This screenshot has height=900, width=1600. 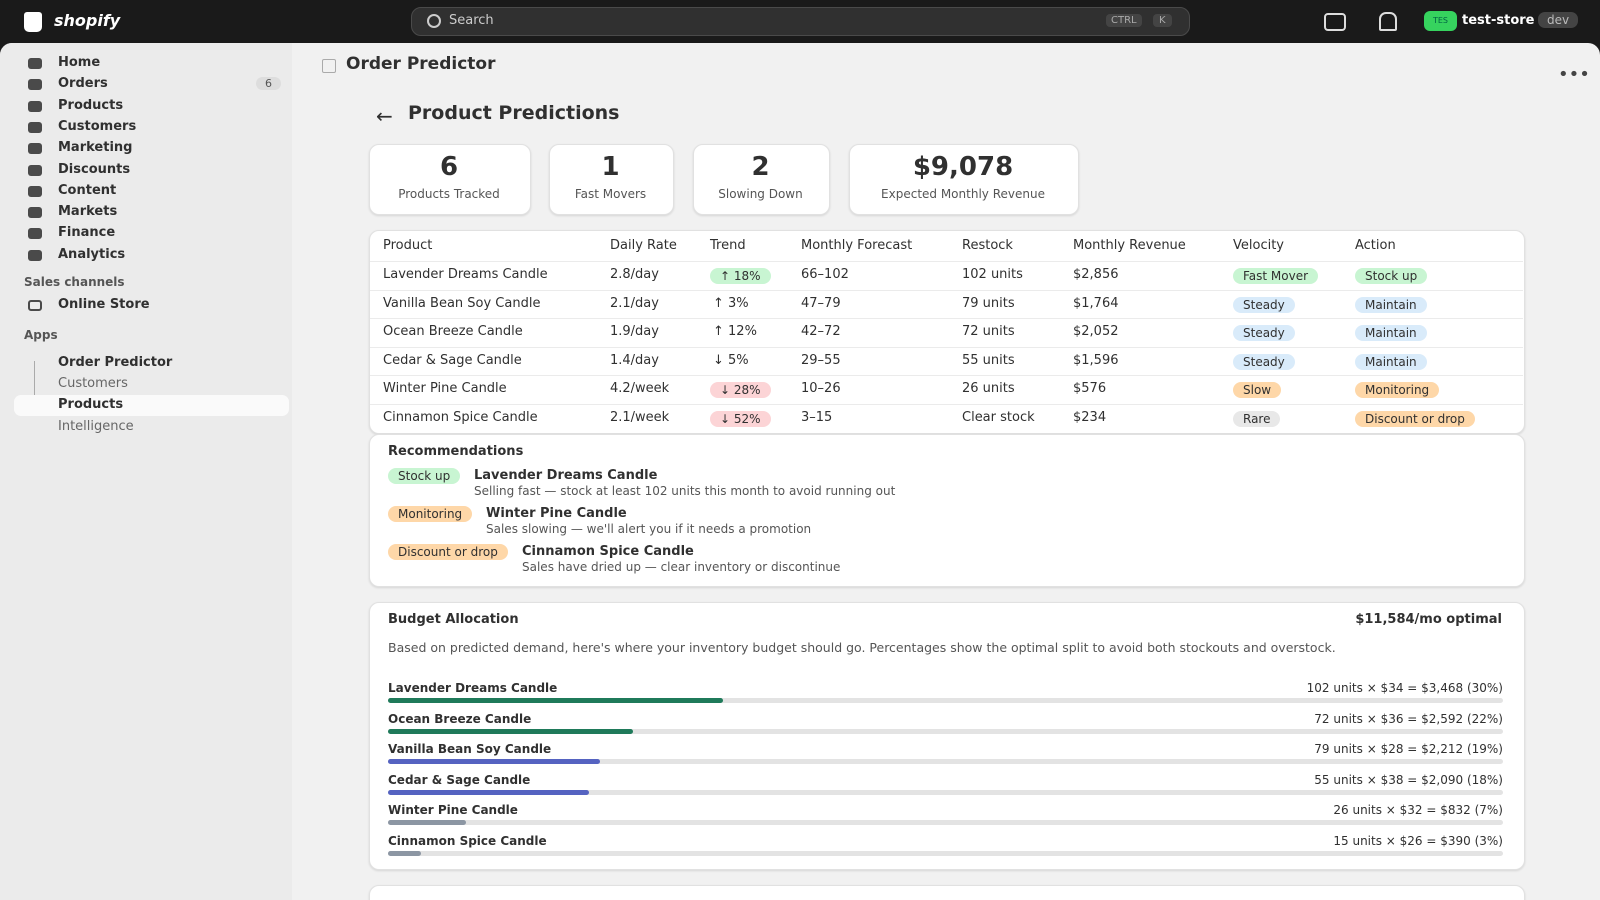 I want to click on action-badge: Discount or drop, so click(x=1415, y=418).